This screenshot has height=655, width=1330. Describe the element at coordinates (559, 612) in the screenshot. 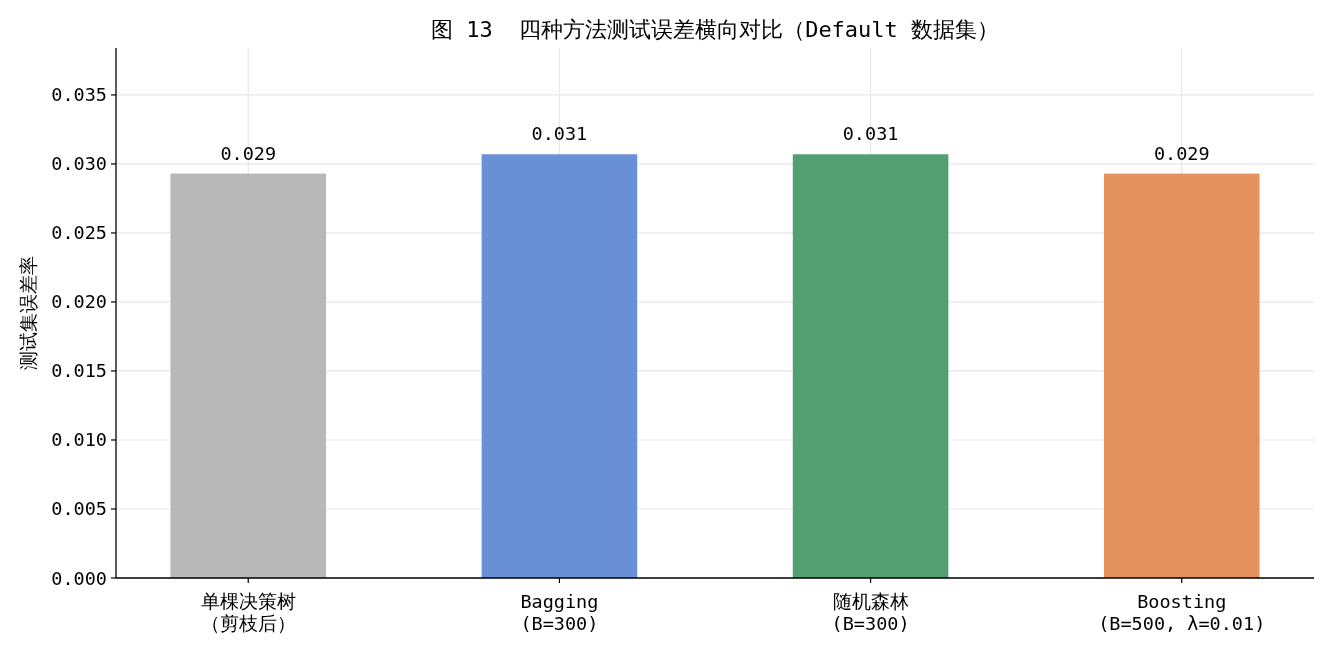

I see `x-tick-label: Bagging (B=300)` at that location.